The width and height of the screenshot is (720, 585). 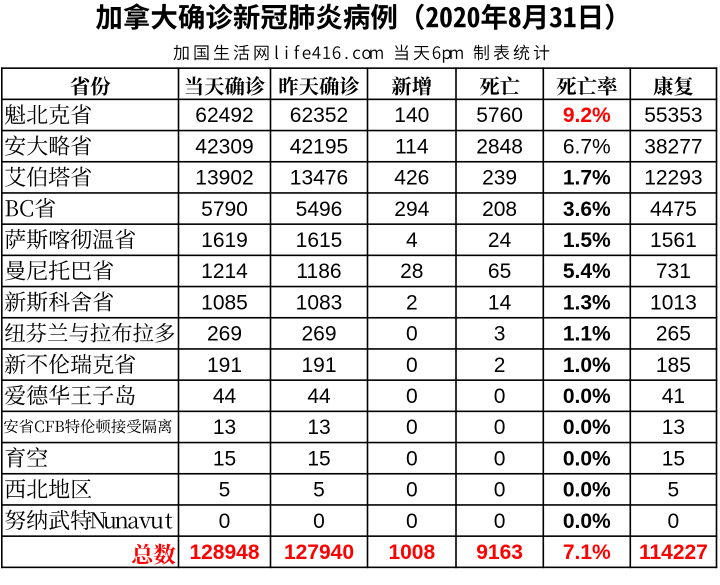 I want to click on svg-text: 1619, so click(x=224, y=240).